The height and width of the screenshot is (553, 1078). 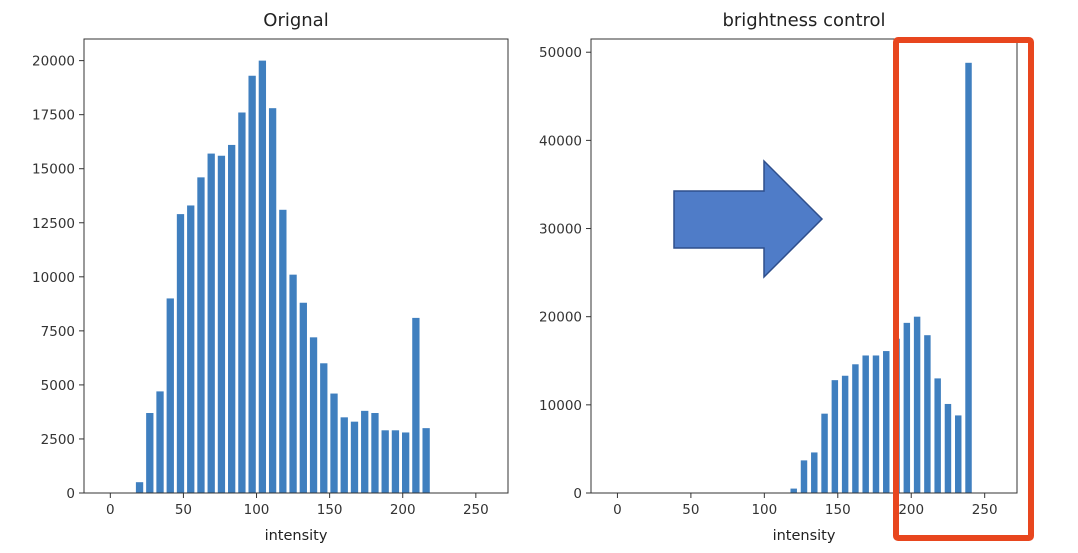 What do you see at coordinates (58, 332) in the screenshot?
I see `y-tick-label: 7500` at bounding box center [58, 332].